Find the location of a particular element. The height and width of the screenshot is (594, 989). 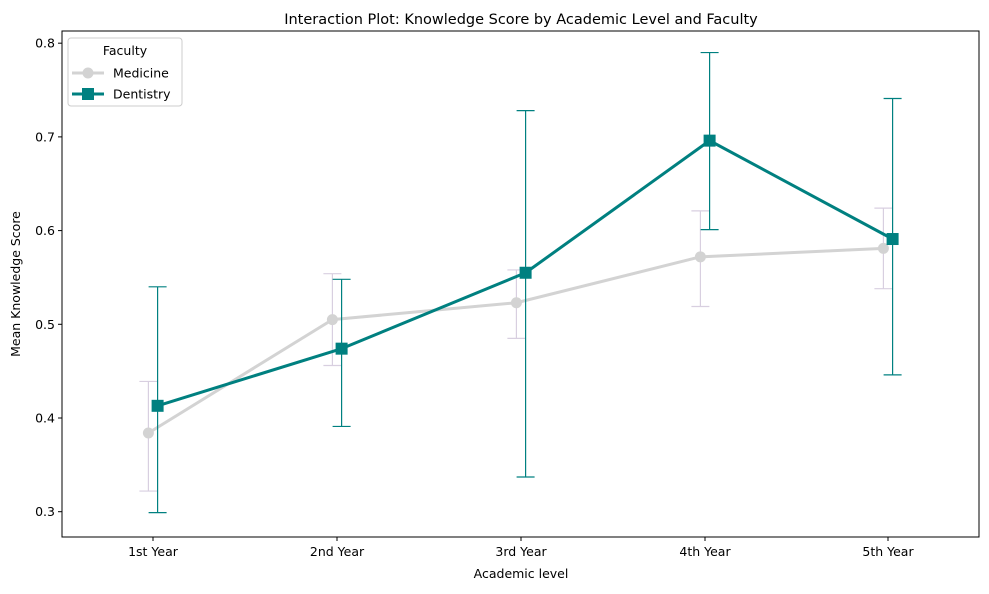

legend-entry-medicine: Medicine is located at coordinates (120, 73).